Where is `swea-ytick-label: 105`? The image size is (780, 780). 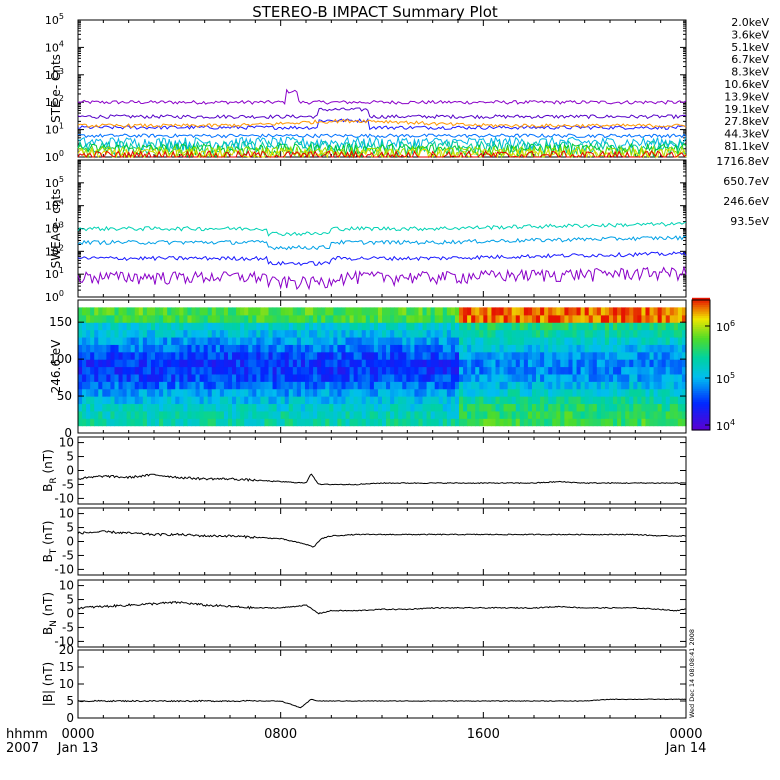 swea-ytick-label: 105 is located at coordinates (54, 182).